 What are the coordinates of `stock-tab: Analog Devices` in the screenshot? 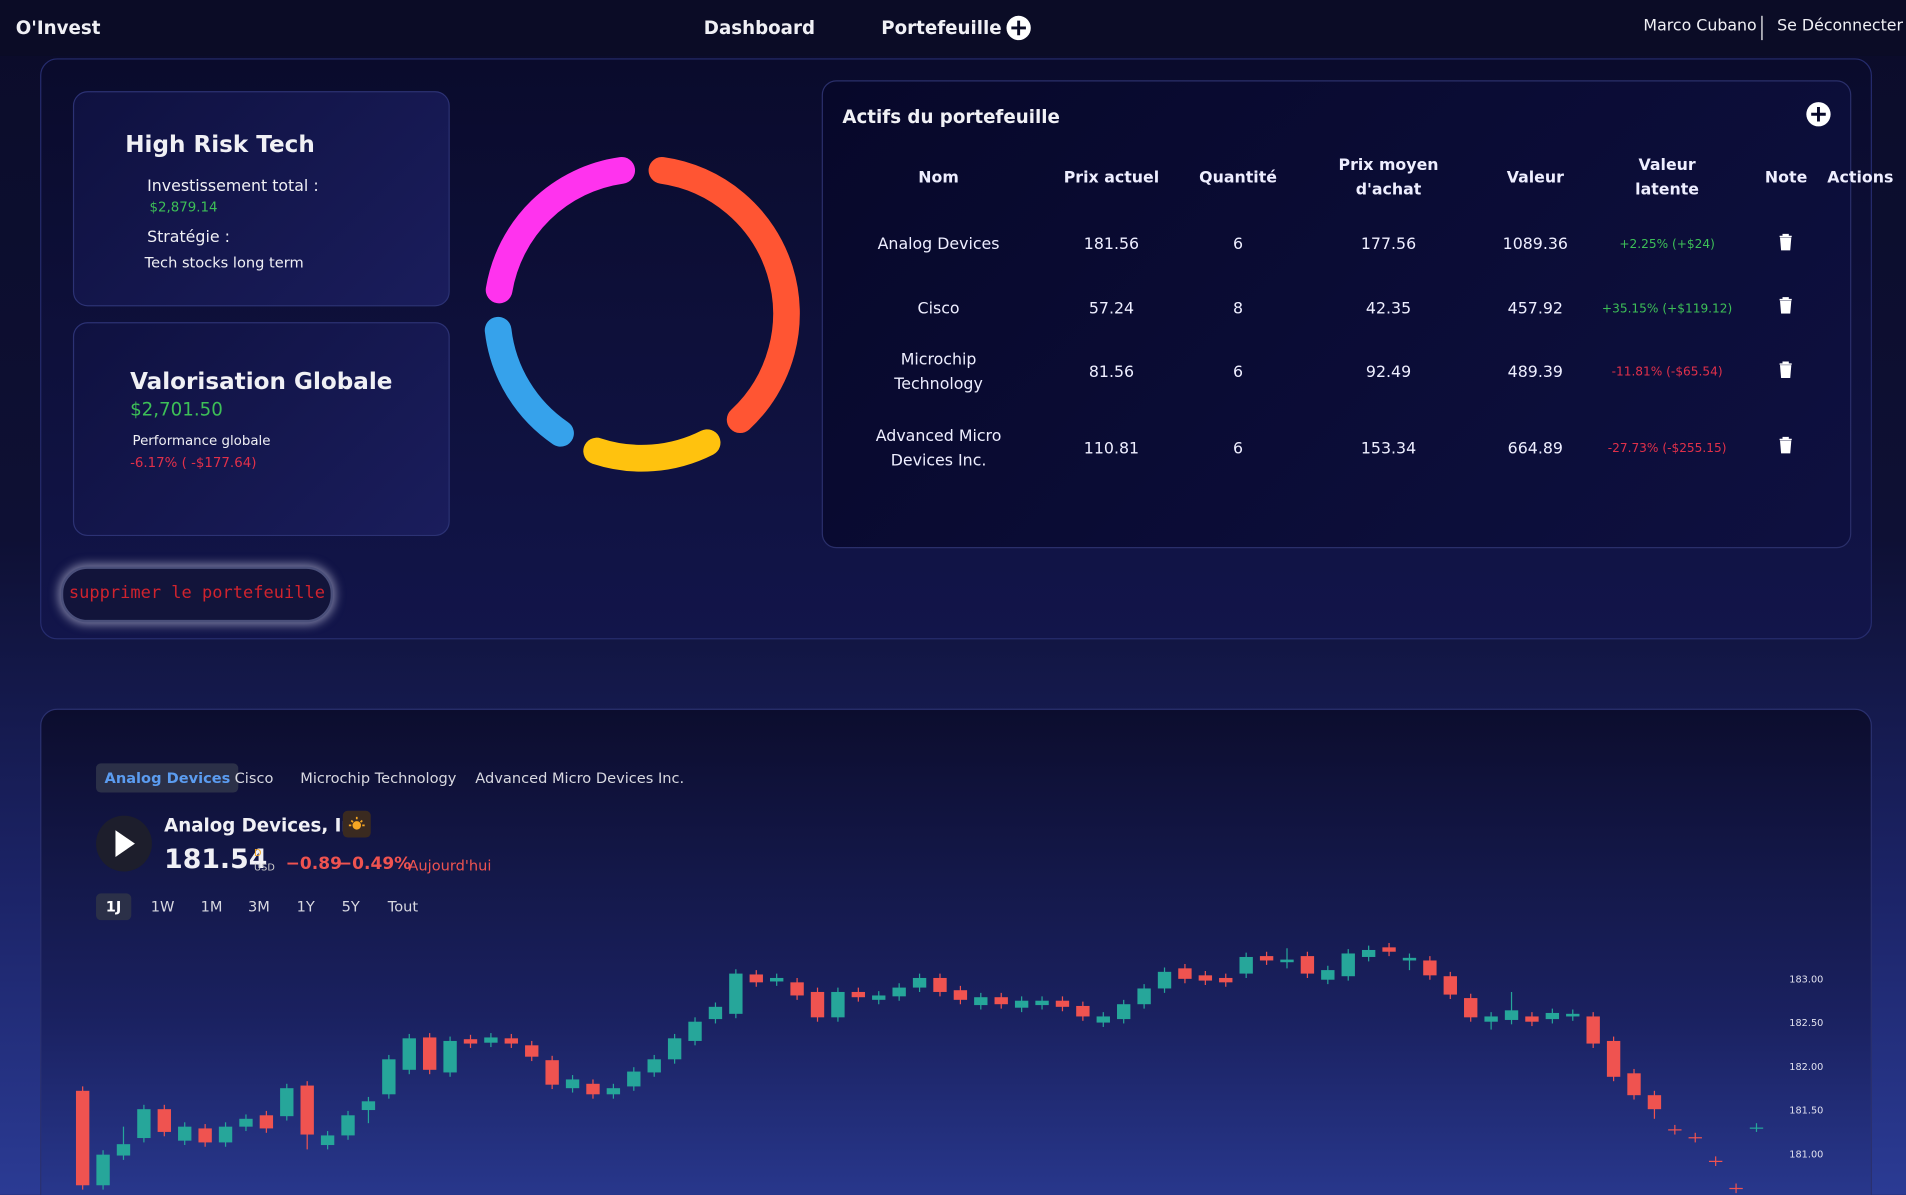 It's located at (167, 778).